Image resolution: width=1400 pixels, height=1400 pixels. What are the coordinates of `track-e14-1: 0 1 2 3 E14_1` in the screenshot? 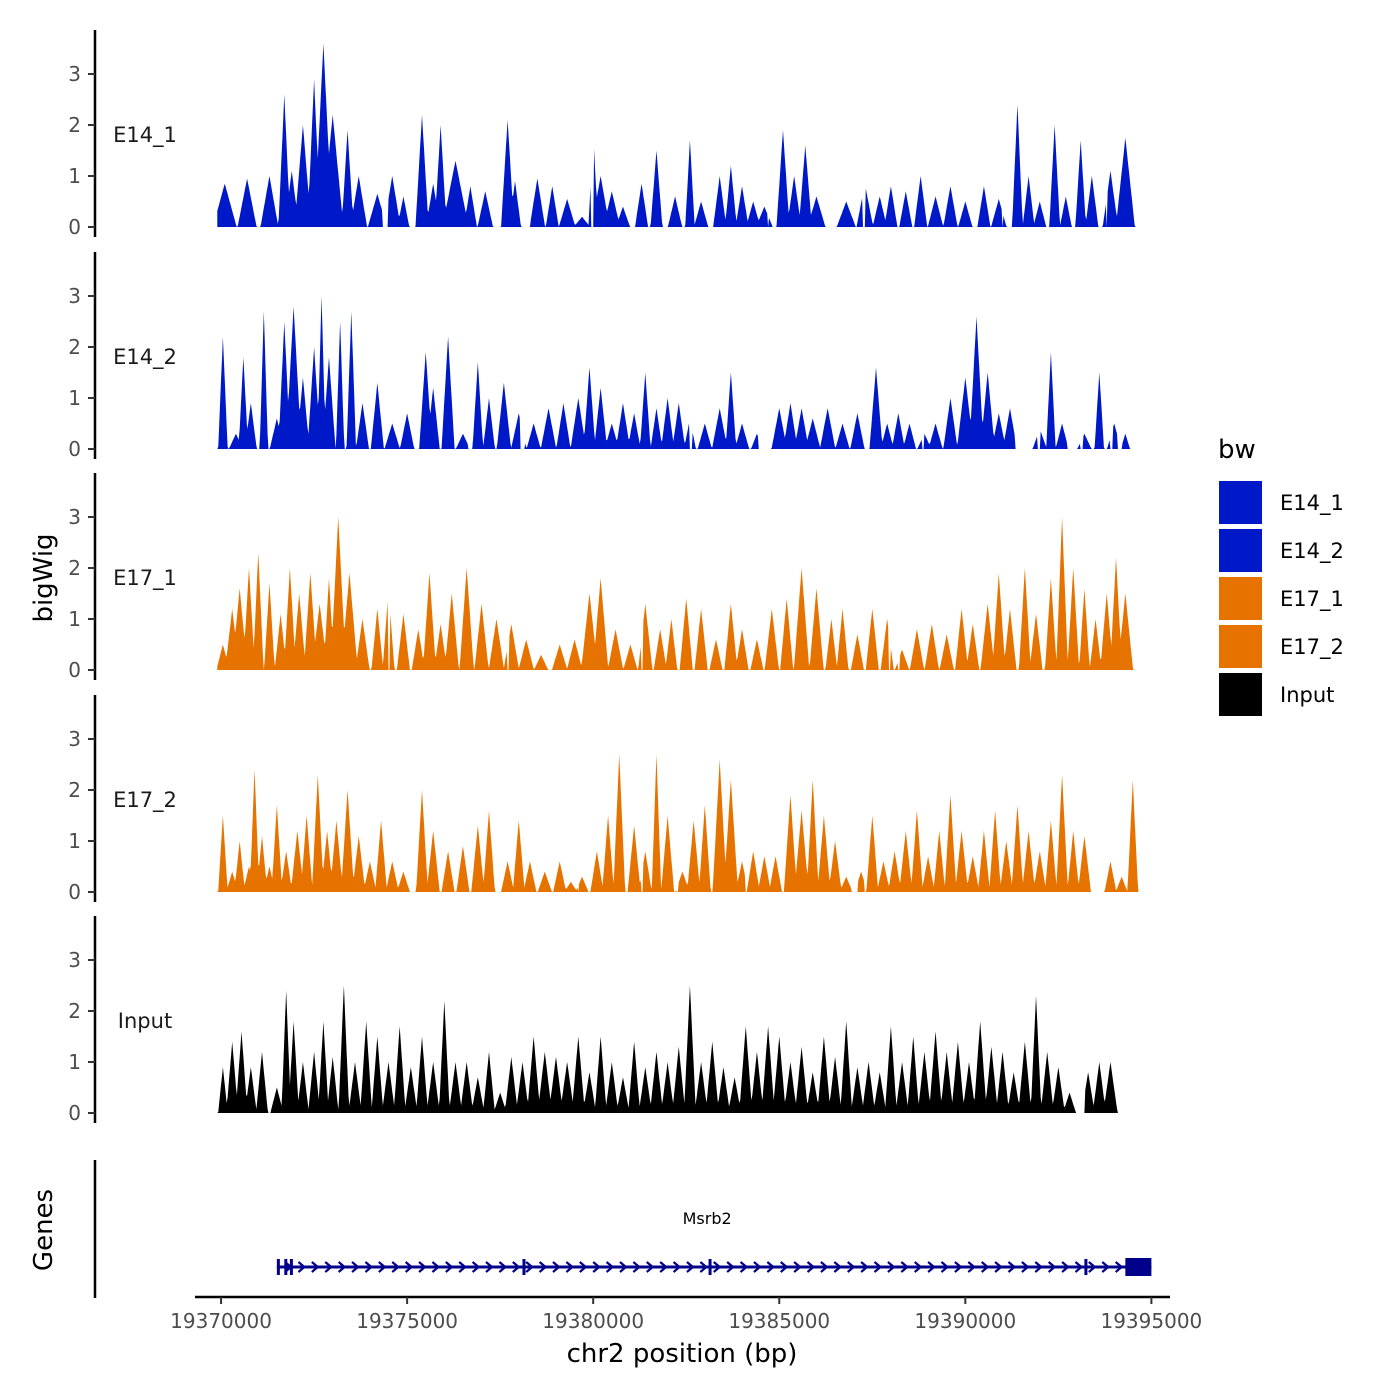 It's located at (610, 134).